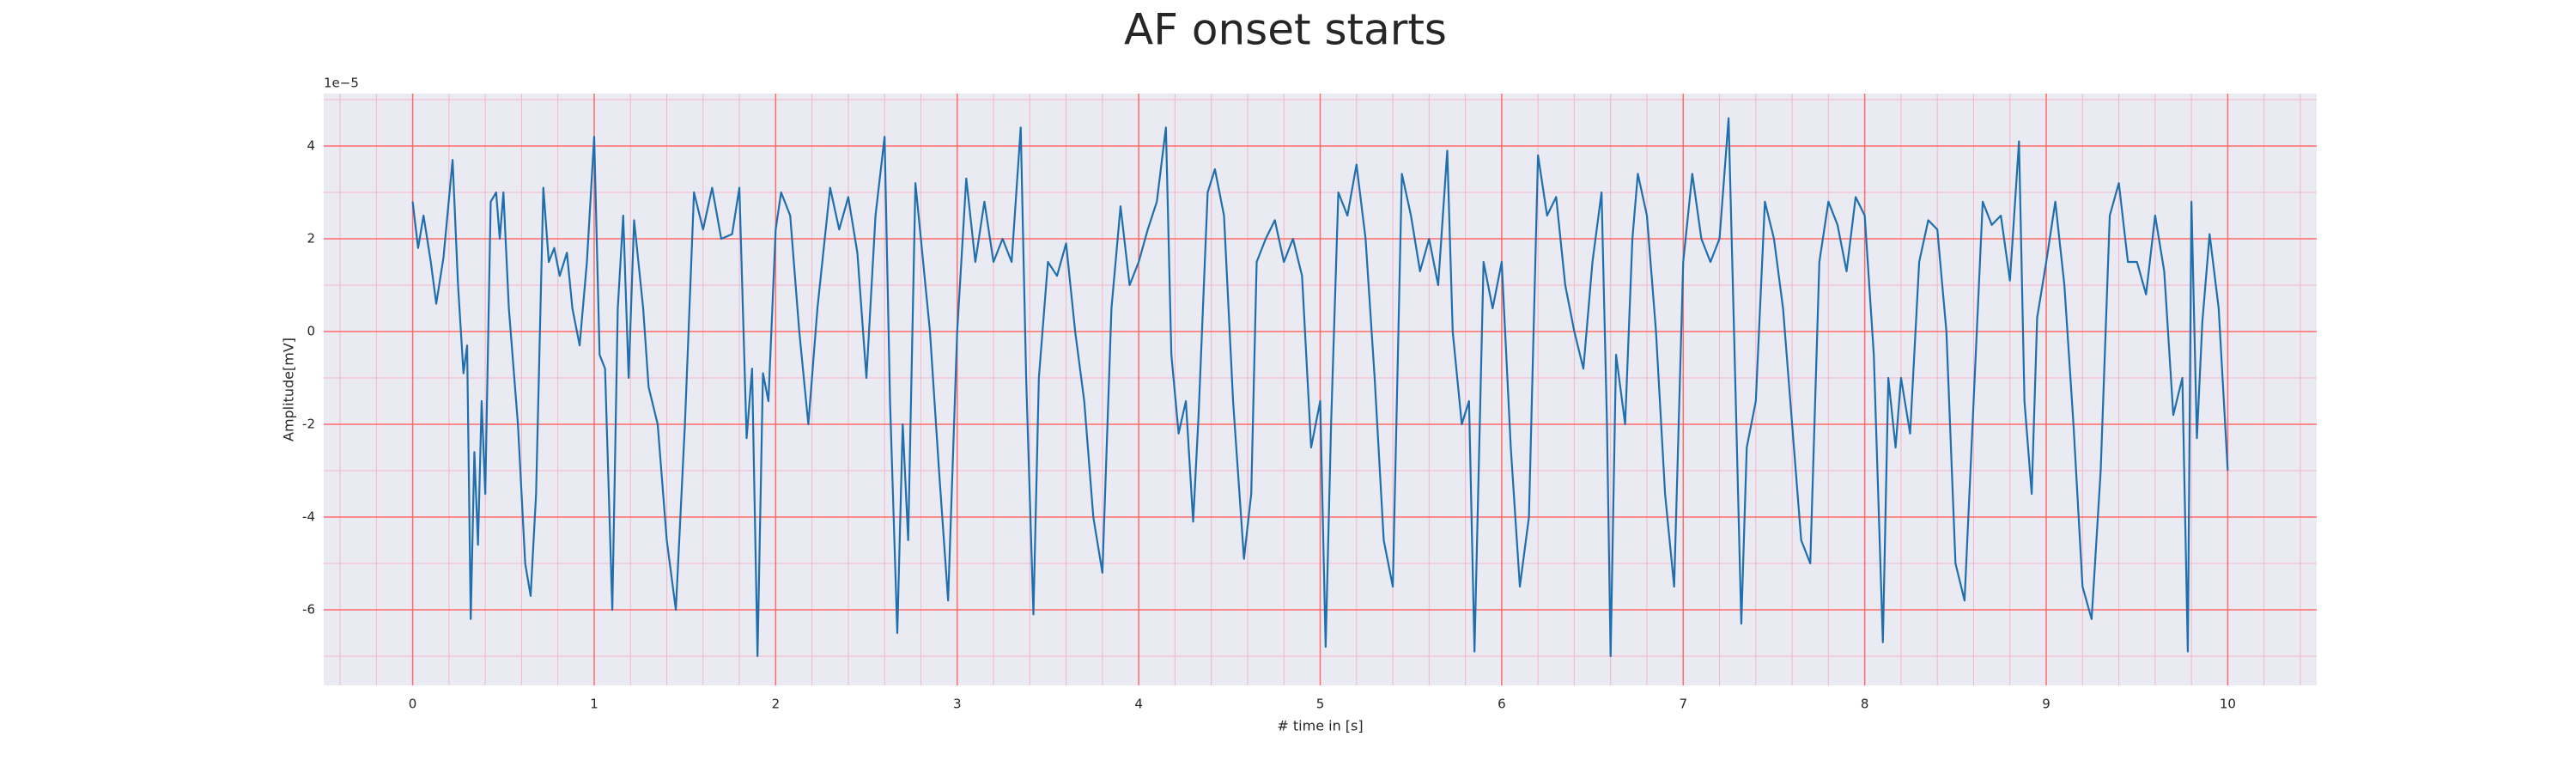  Describe the element at coordinates (311, 146) in the screenshot. I see `y-tick-label: 4` at that location.